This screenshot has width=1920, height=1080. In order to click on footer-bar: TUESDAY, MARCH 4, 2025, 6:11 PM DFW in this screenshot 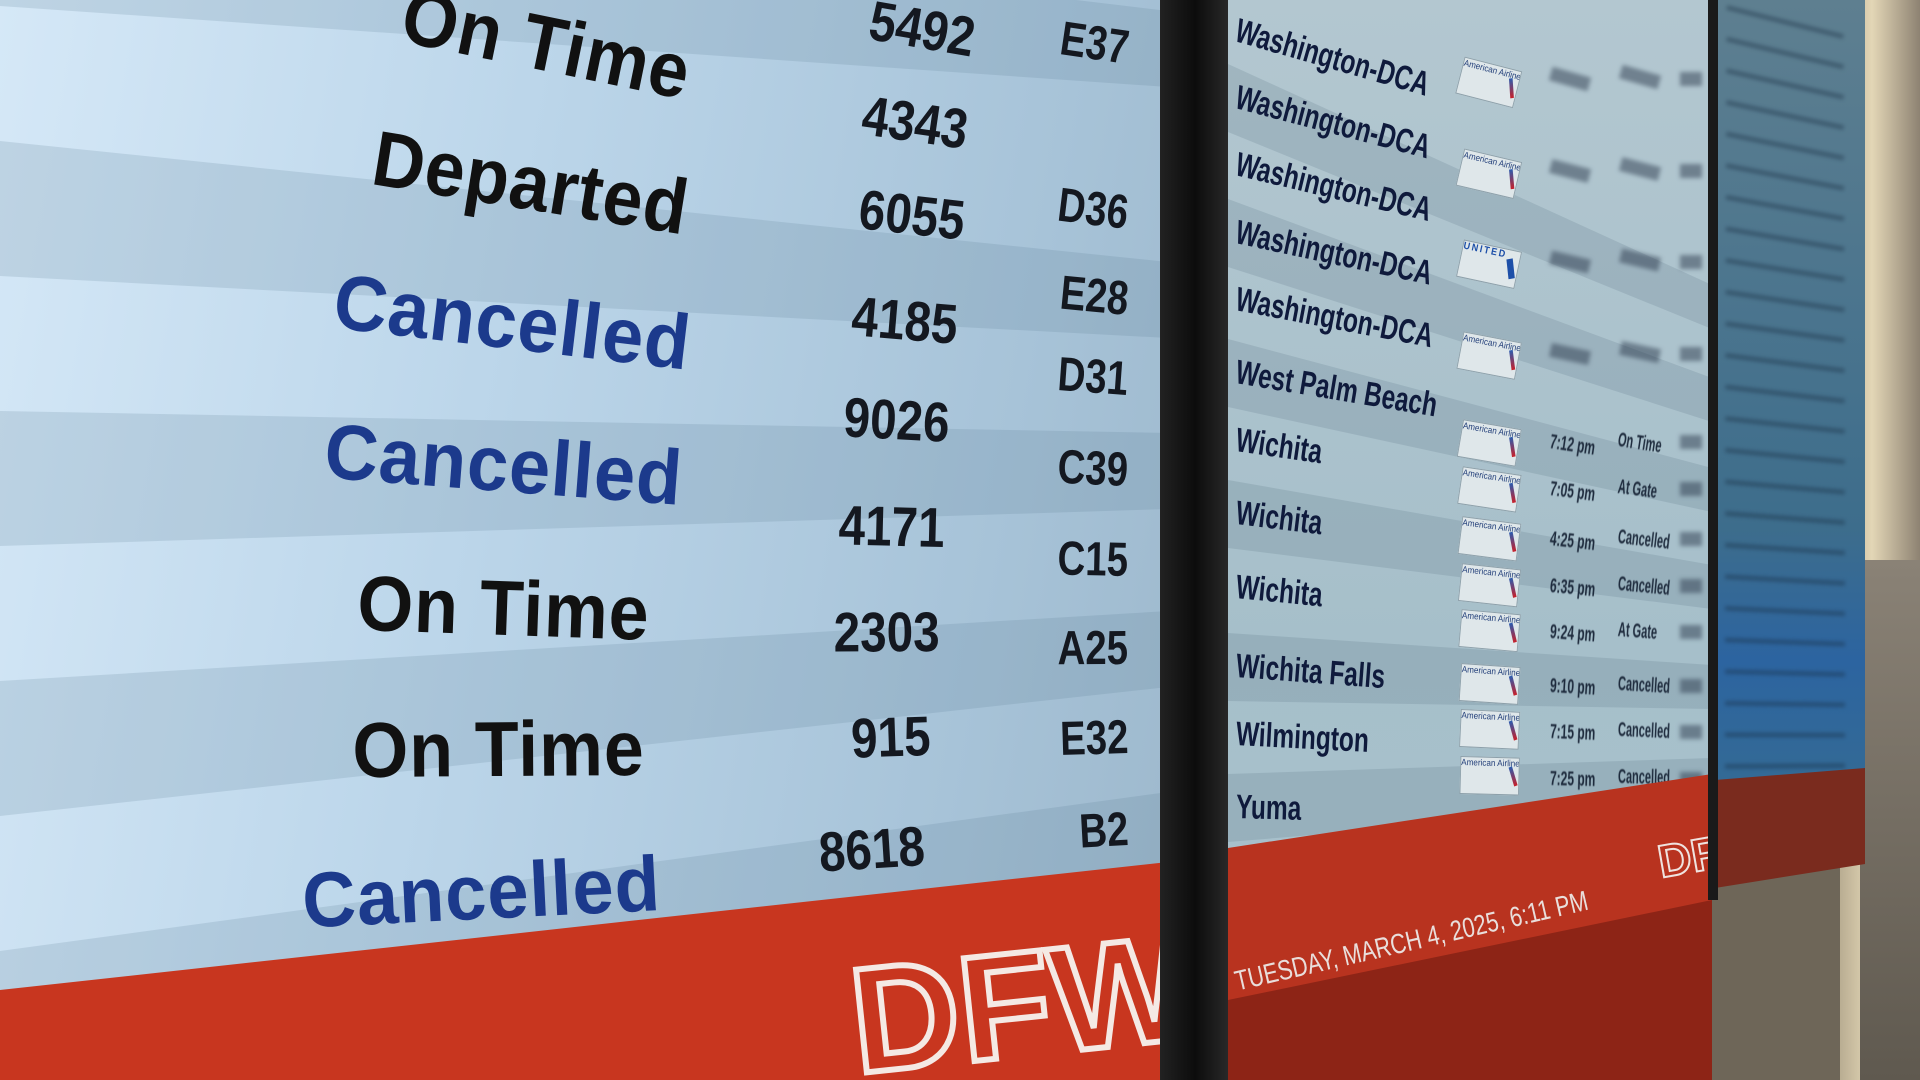, I will do `click(1470, 927)`.